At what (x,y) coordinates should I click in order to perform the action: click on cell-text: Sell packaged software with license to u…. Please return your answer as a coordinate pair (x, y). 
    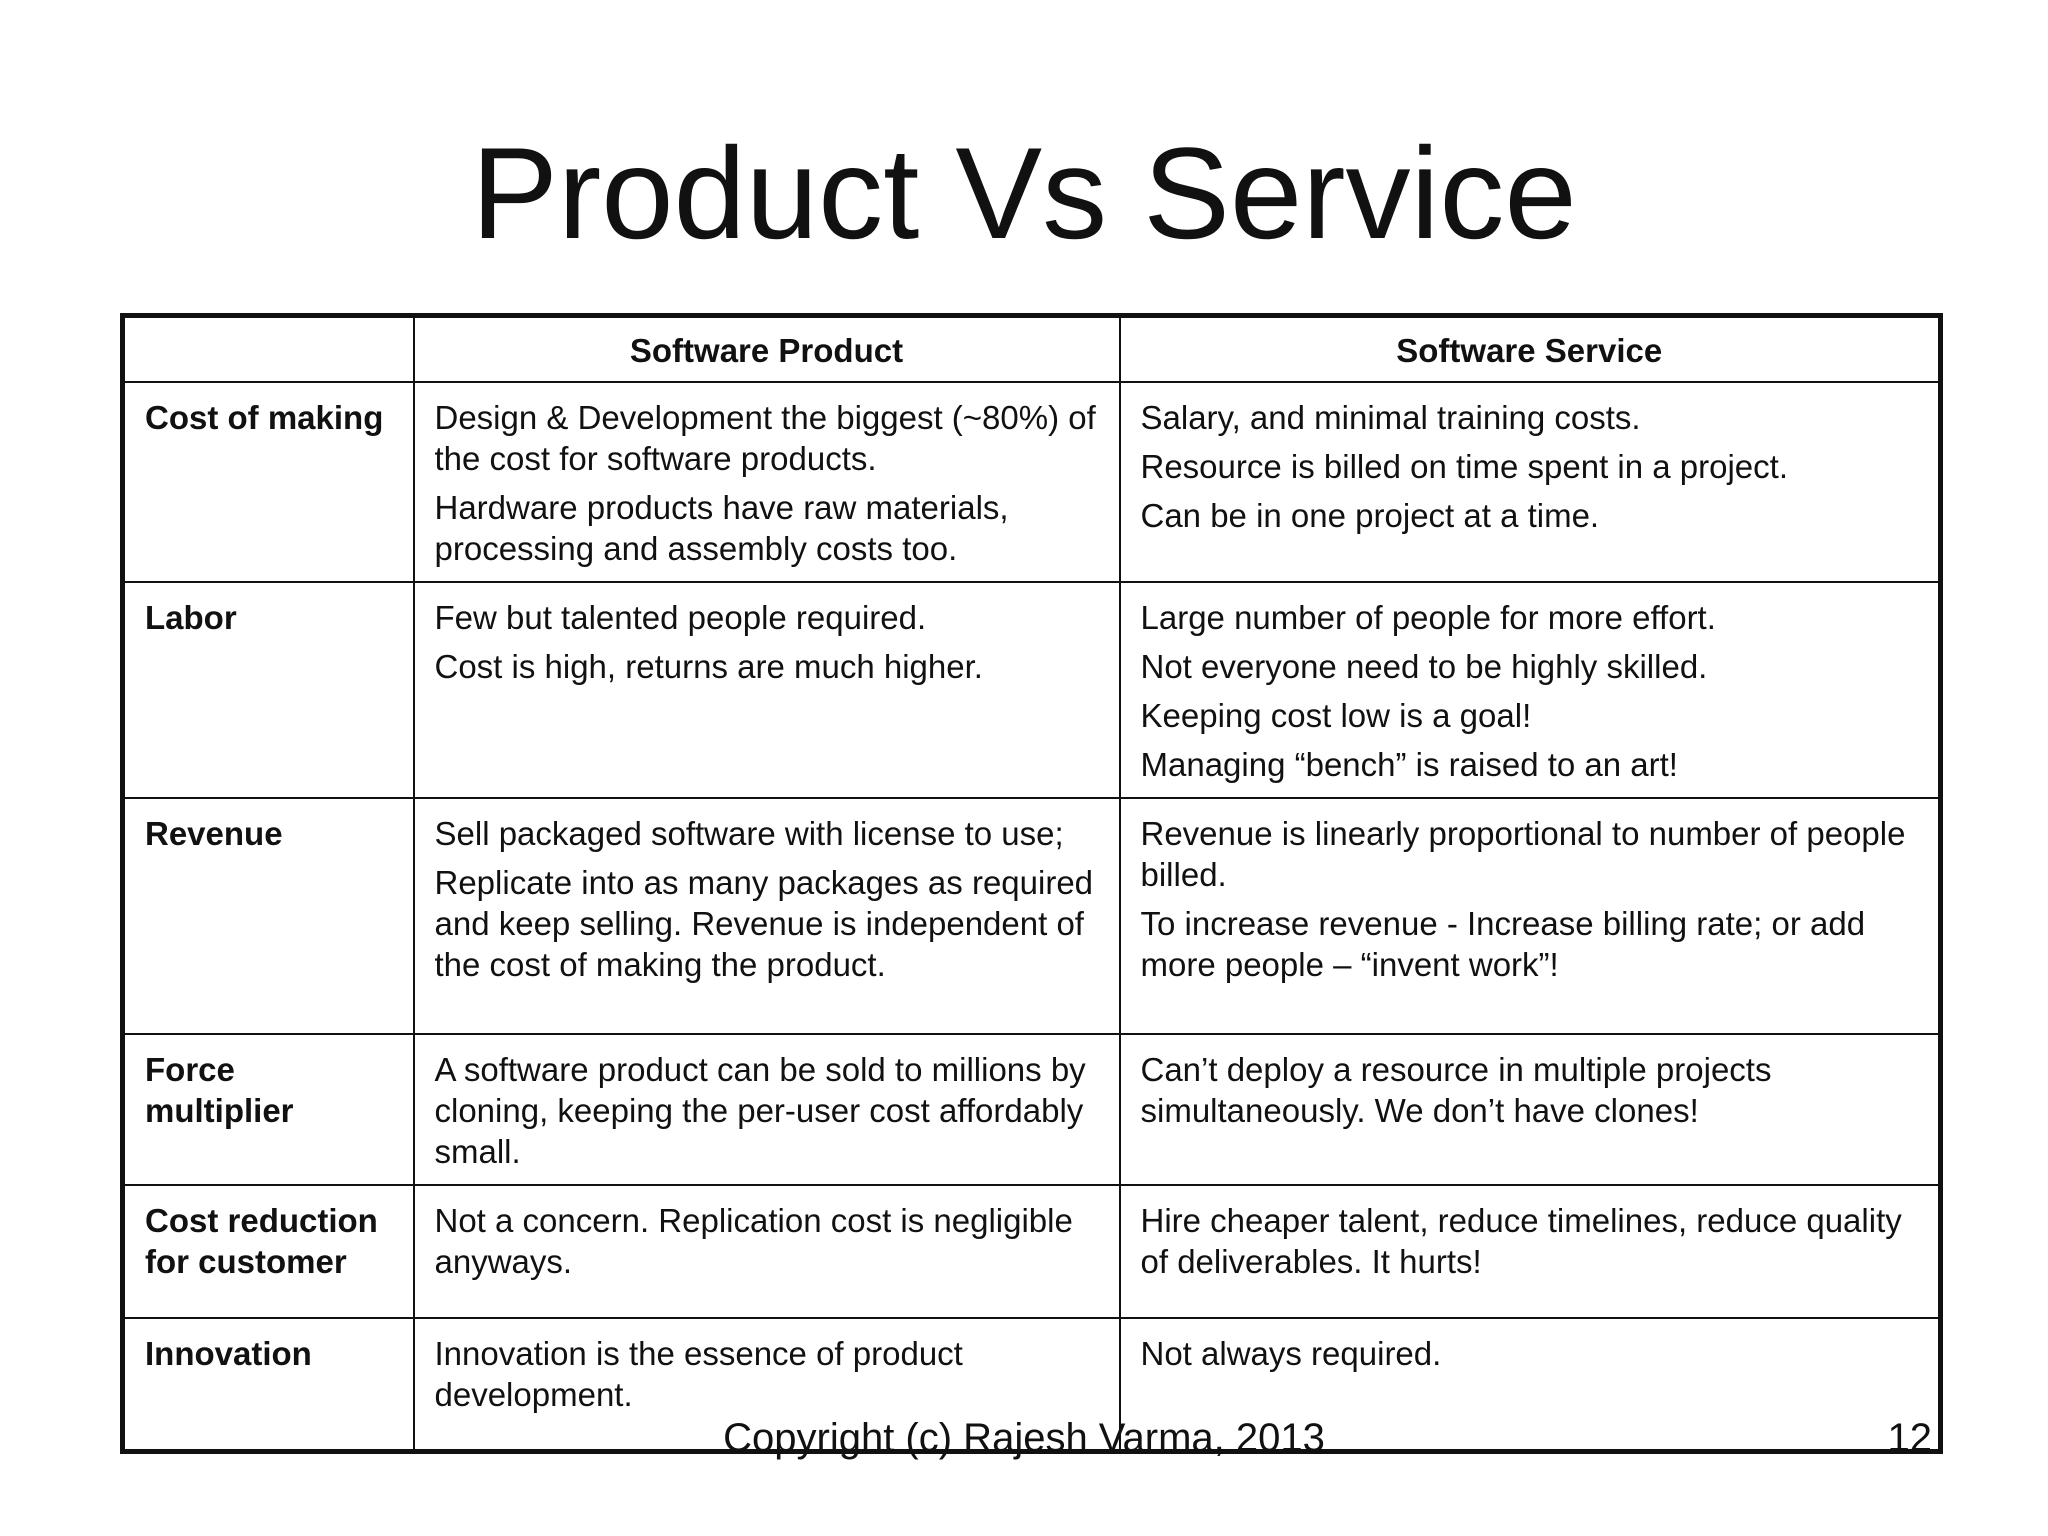
    Looking at the image, I should click on (749, 833).